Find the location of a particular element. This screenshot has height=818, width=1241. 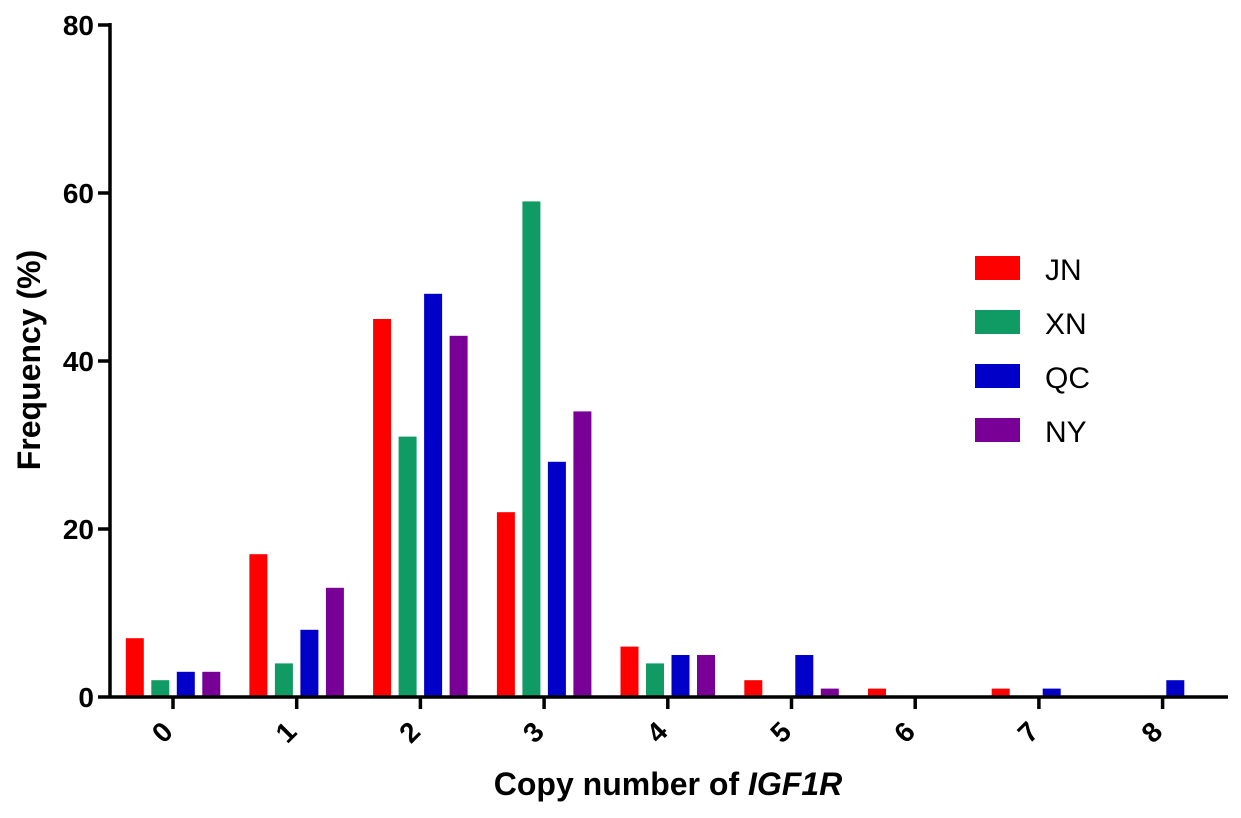

x-tick-label-3: 3 is located at coordinates (533, 732).